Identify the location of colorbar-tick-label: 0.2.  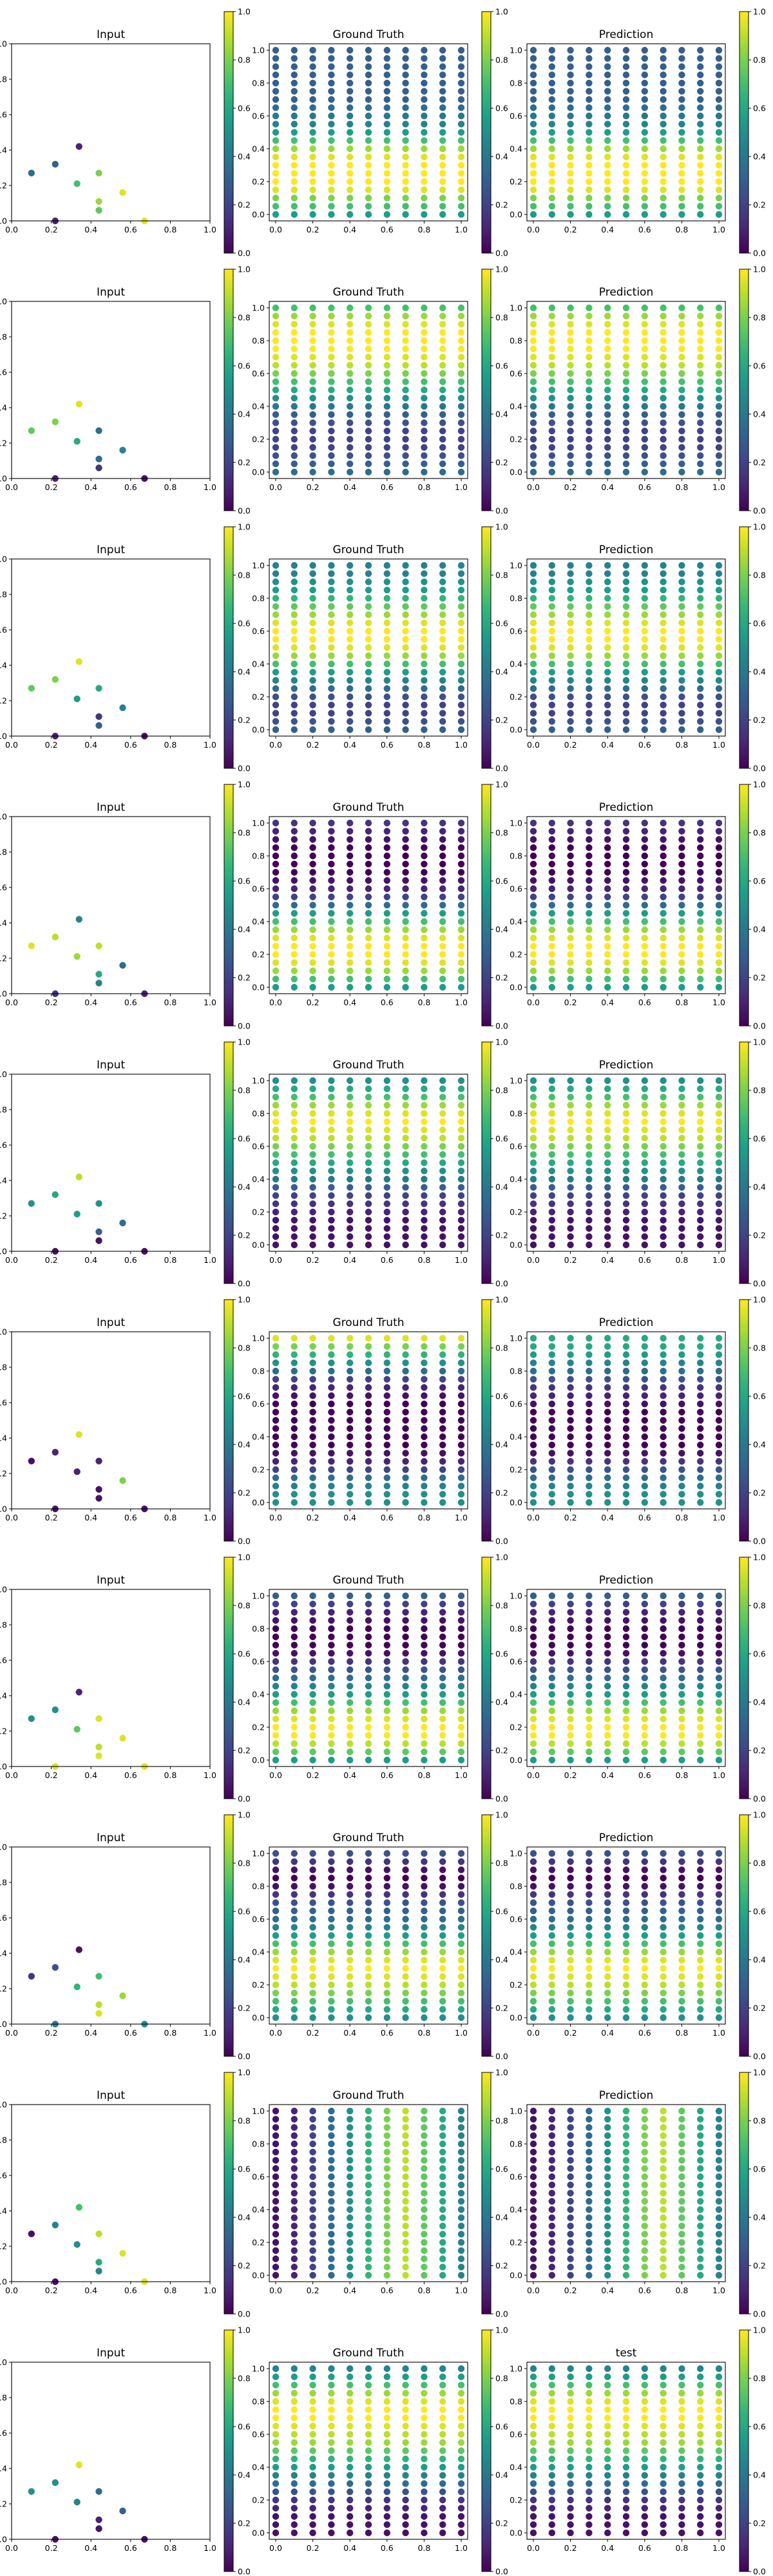
(759, 205).